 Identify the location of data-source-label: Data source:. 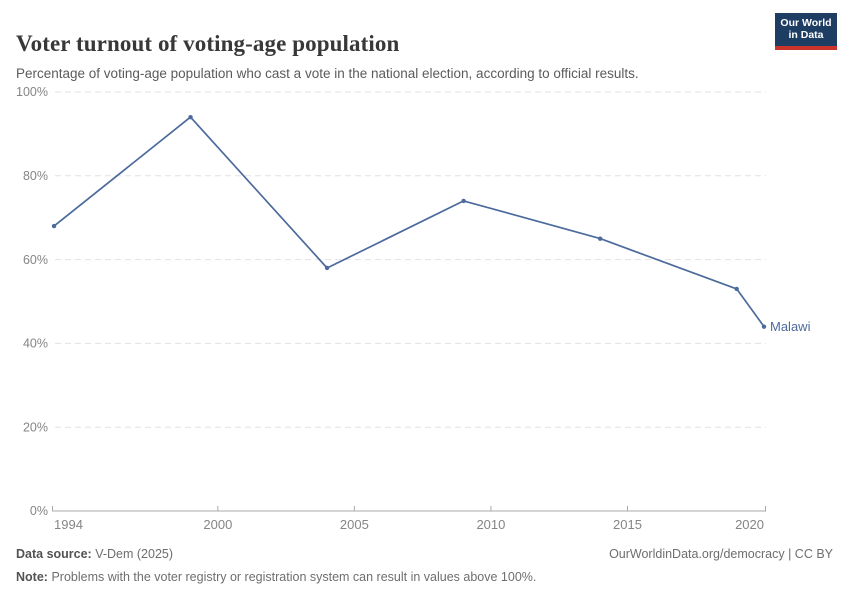
(54, 554).